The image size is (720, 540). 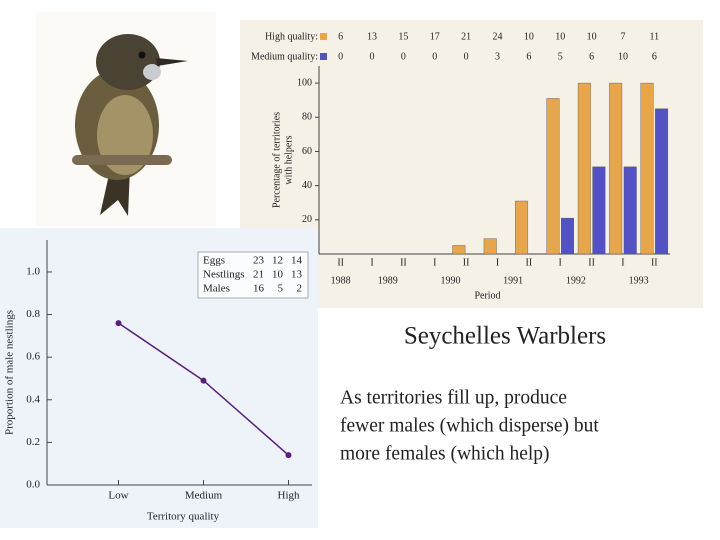 I want to click on count-label: 21, so click(x=466, y=36).